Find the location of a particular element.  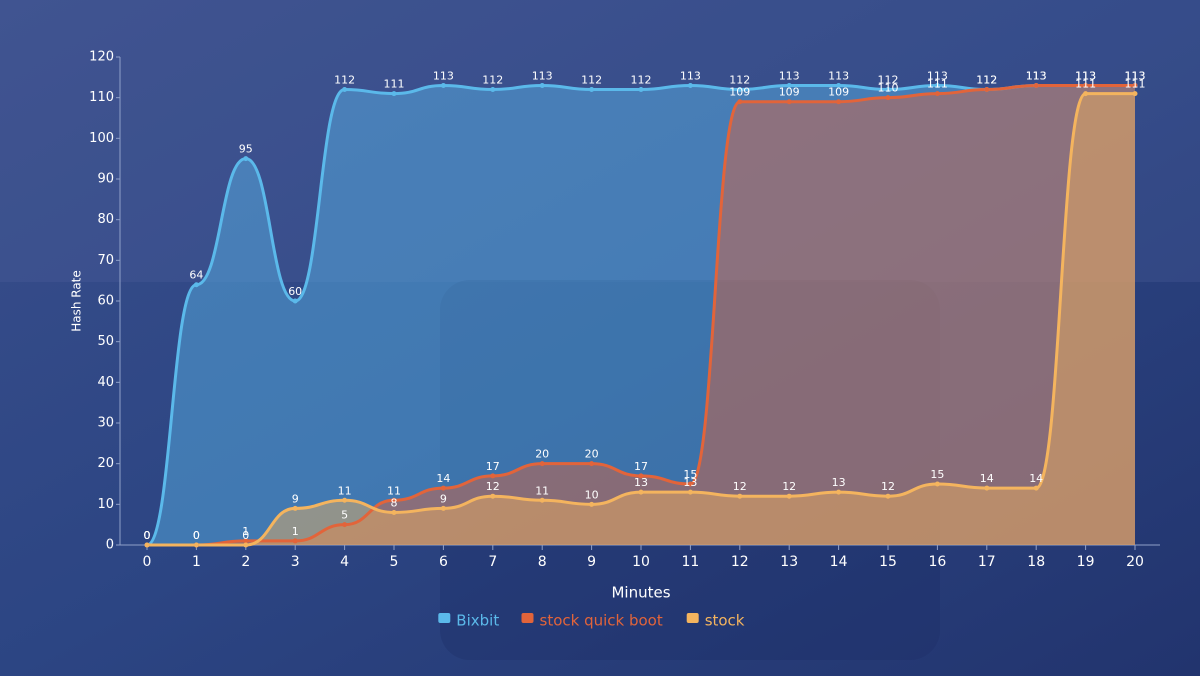

y-tick-label: 60 is located at coordinates (105, 301).